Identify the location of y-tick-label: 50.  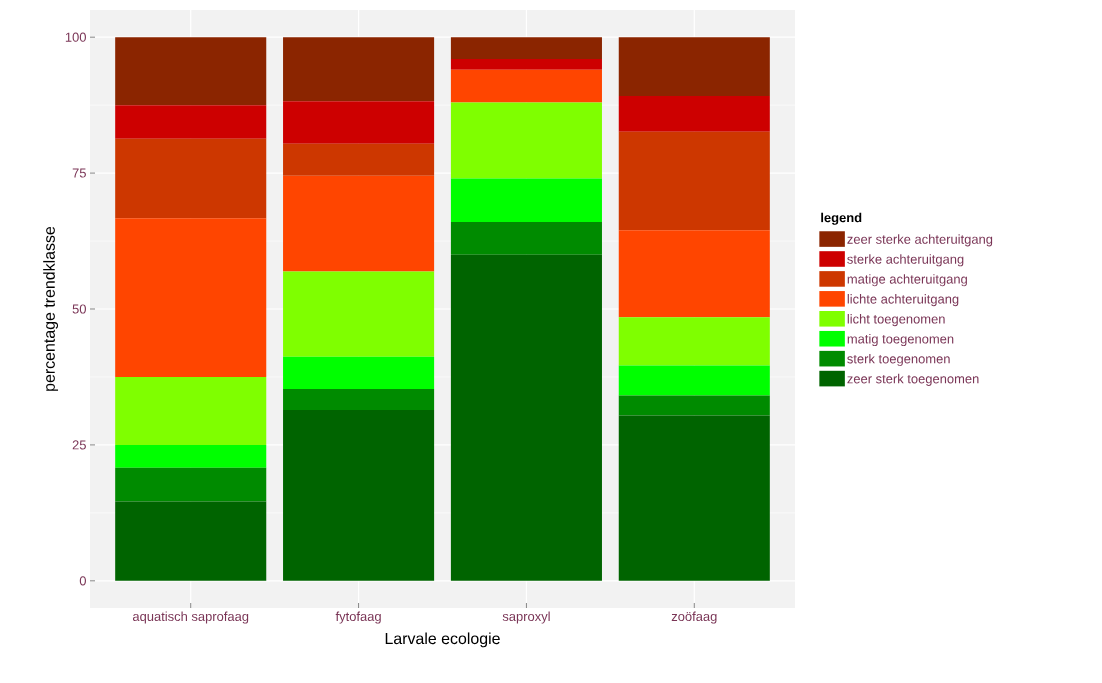
(79, 309).